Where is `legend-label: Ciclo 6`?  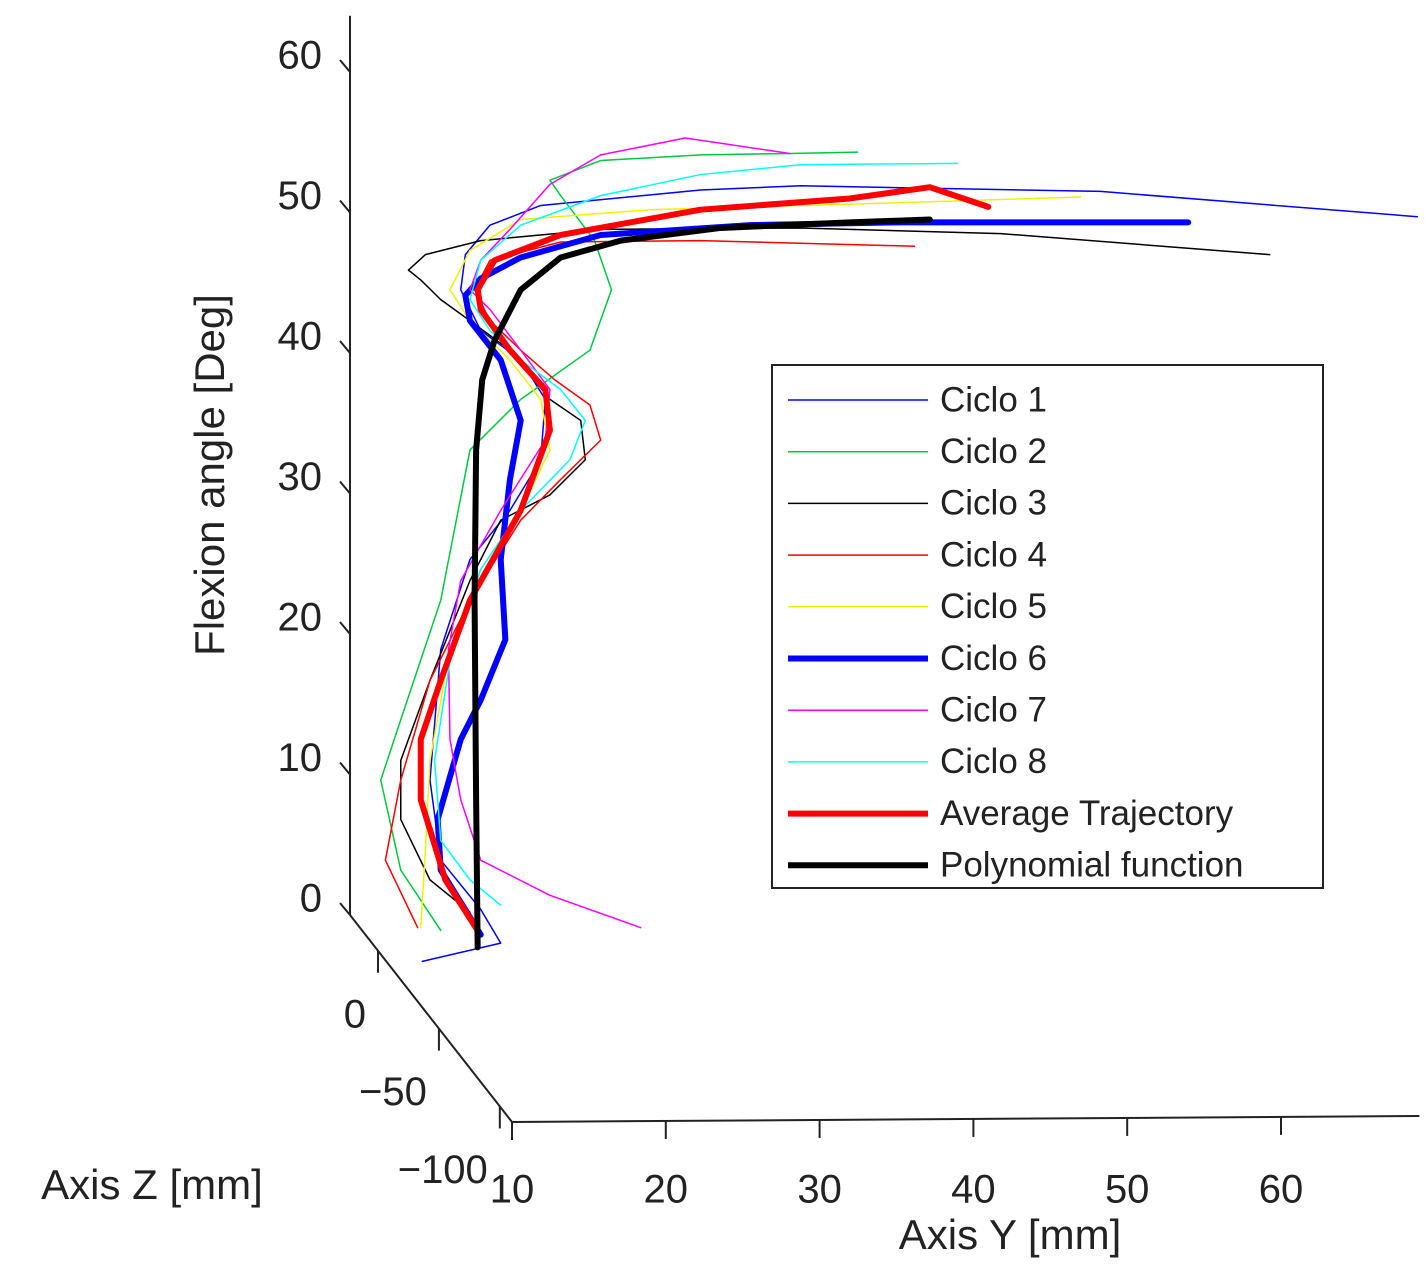 legend-label: Ciclo 6 is located at coordinates (993, 658).